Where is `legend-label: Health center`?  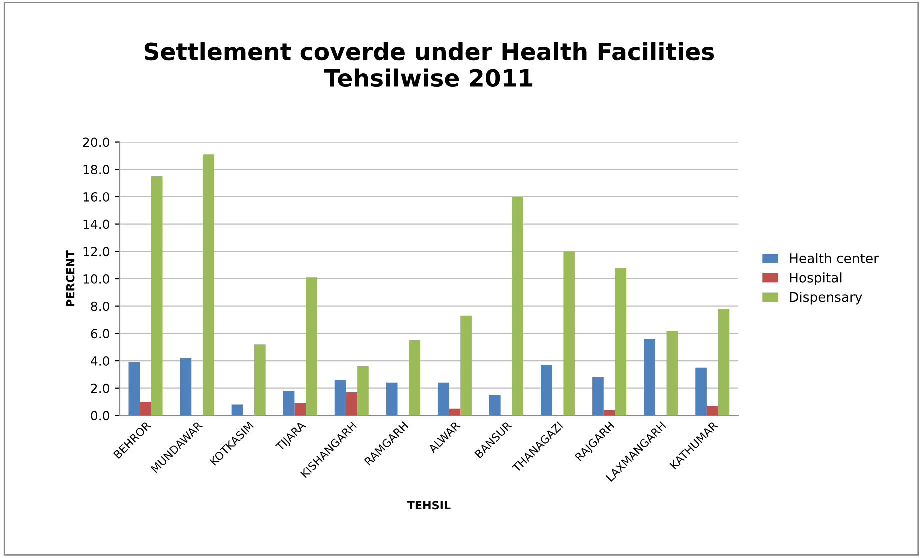
legend-label: Health center is located at coordinates (834, 258).